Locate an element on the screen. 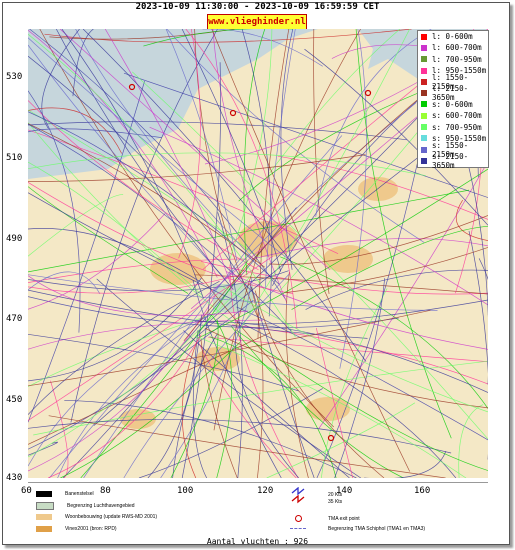  x-tick-160: 160 is located at coordinates (422, 491).